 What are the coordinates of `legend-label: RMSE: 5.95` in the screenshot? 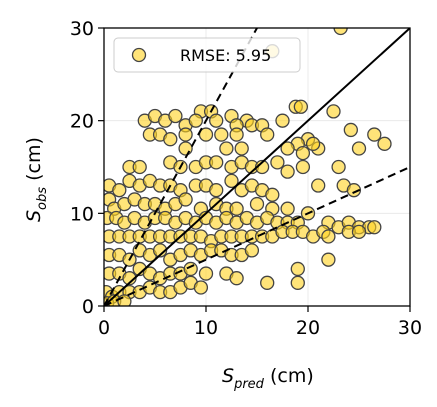 It's located at (225, 55).